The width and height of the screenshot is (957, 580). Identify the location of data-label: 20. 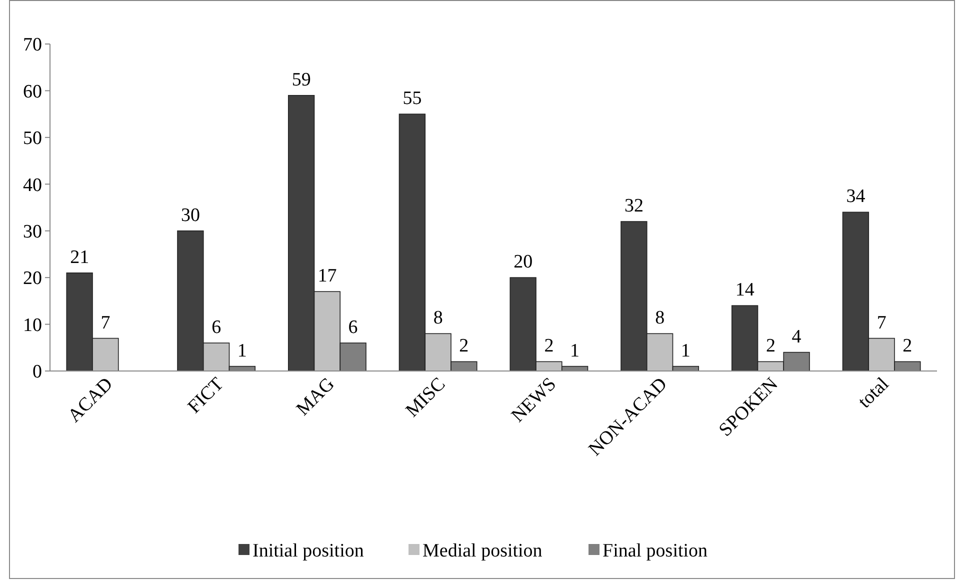
(523, 262).